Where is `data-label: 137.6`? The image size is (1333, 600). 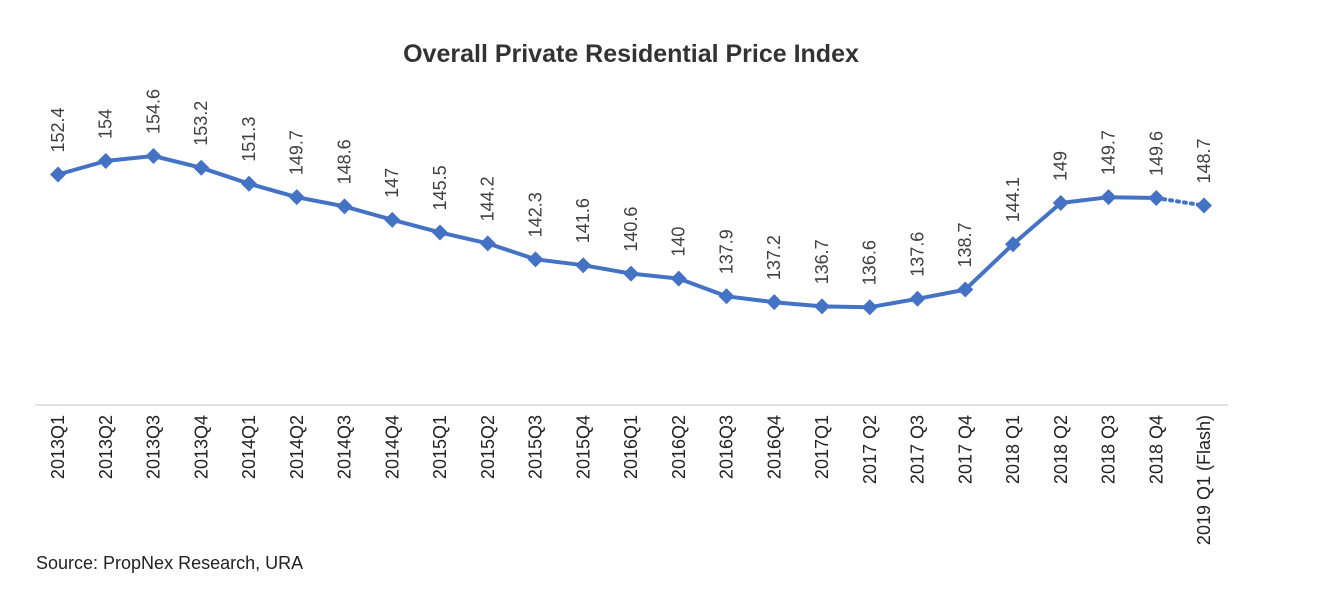
data-label: 137.6 is located at coordinates (918, 254).